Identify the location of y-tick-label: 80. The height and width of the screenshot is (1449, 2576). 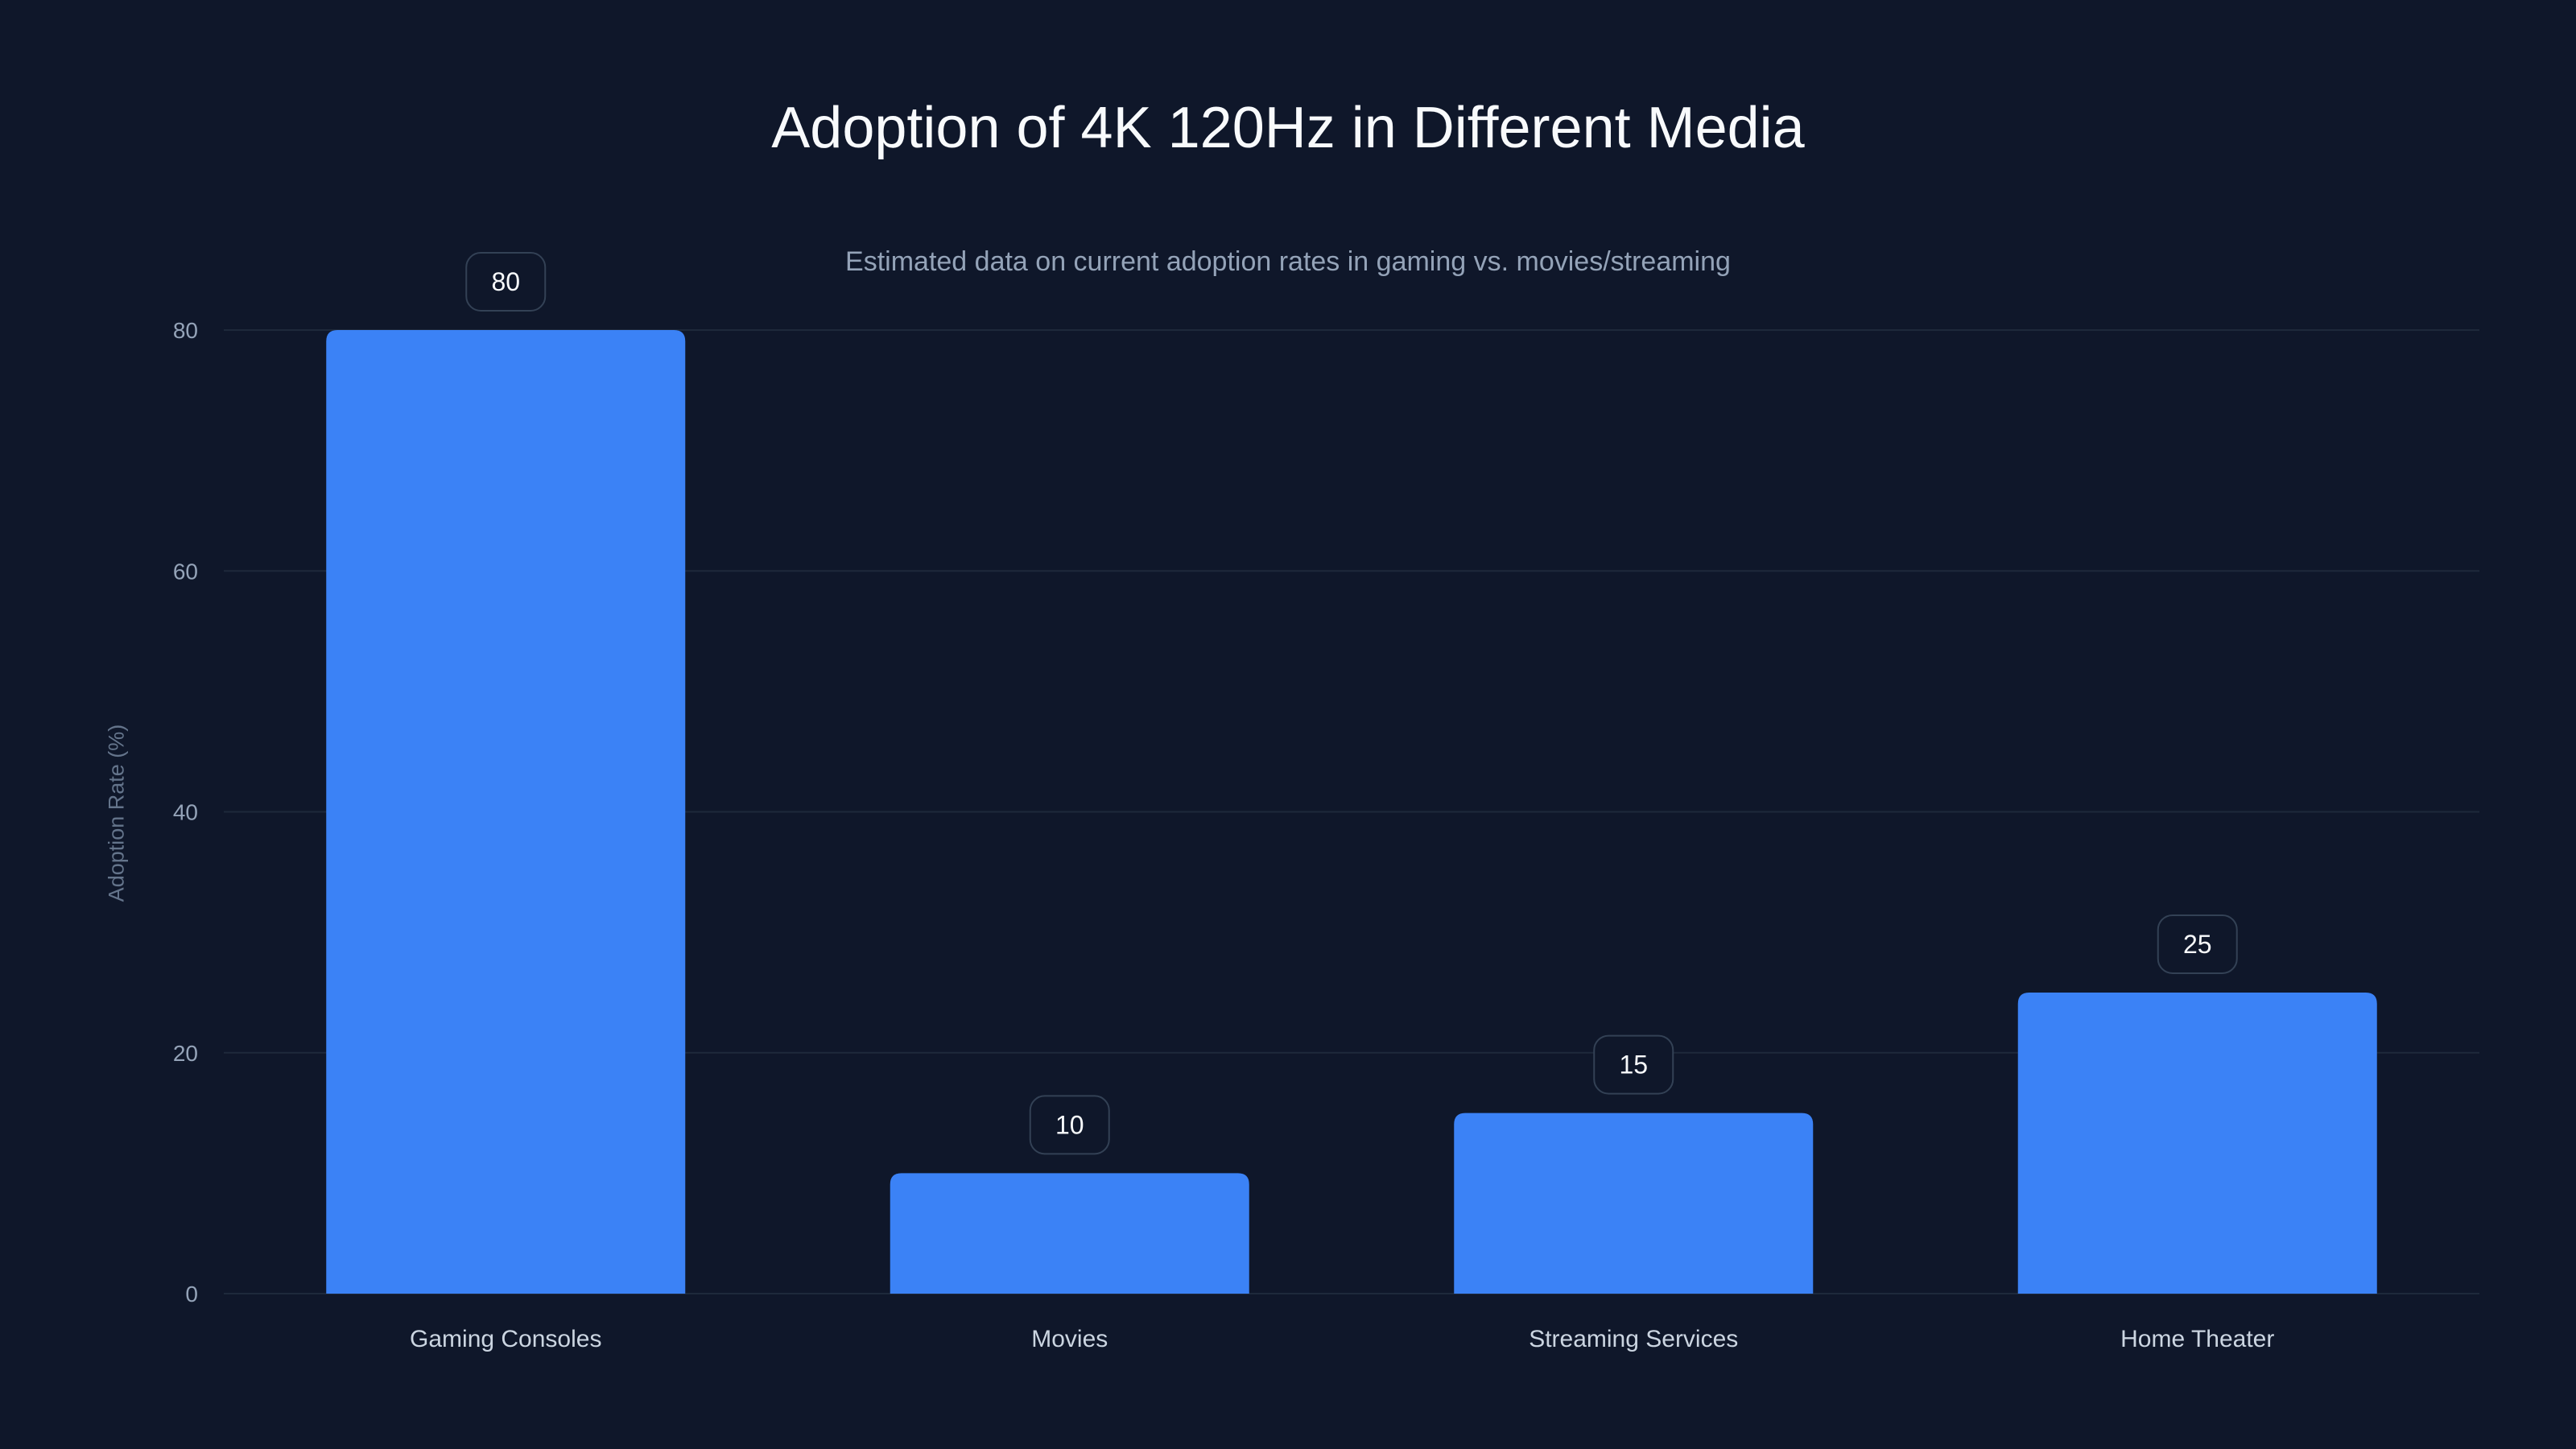
(185, 330).